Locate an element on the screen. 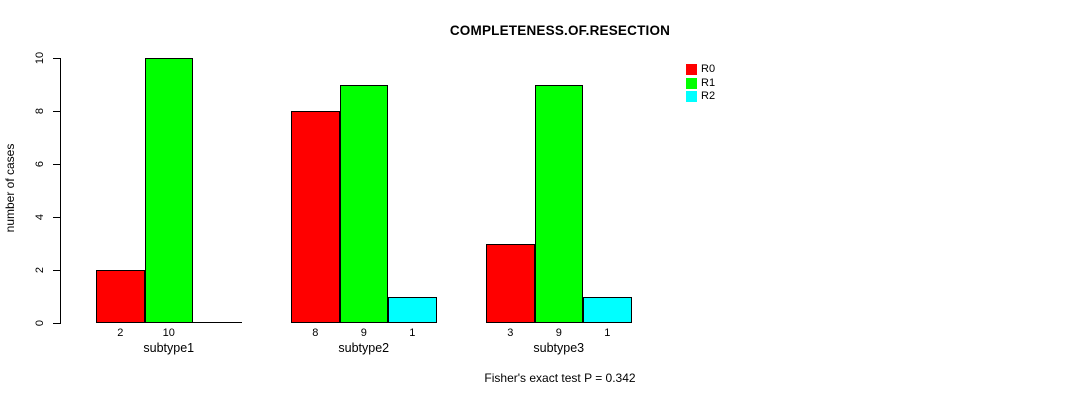 The image size is (1090, 400). bar-value-label-R2-subtype2: 1 is located at coordinates (412, 333).